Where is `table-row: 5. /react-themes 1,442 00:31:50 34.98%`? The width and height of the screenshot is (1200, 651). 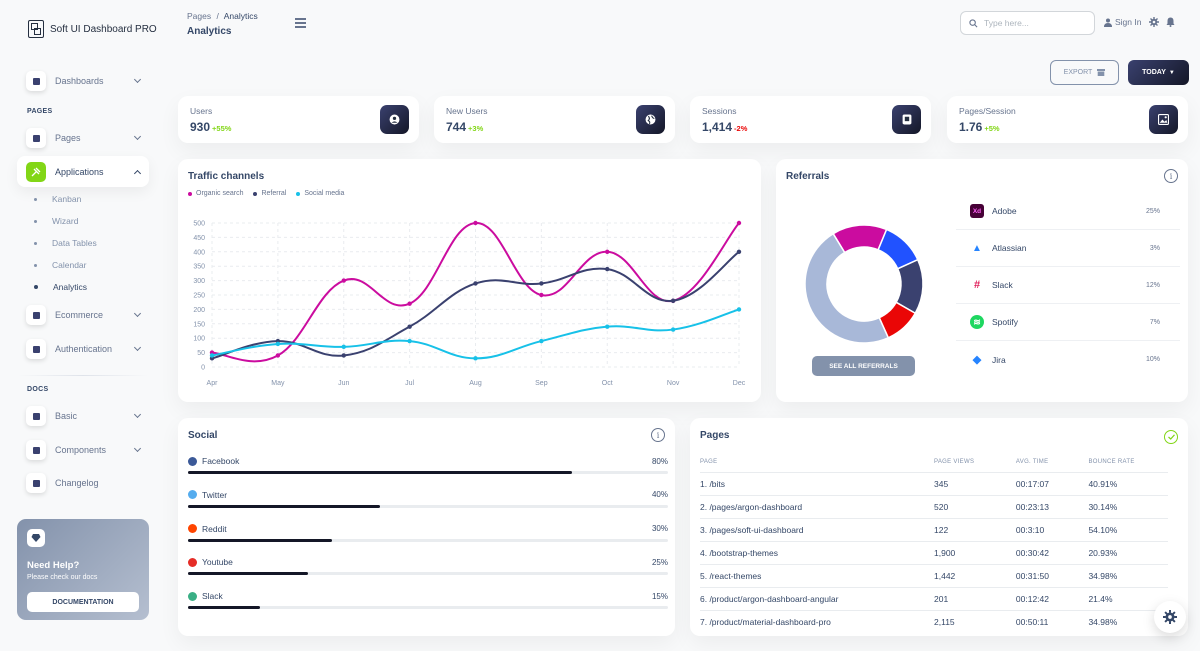 table-row: 5. /react-themes 1,442 00:31:50 34.98% is located at coordinates (934, 576).